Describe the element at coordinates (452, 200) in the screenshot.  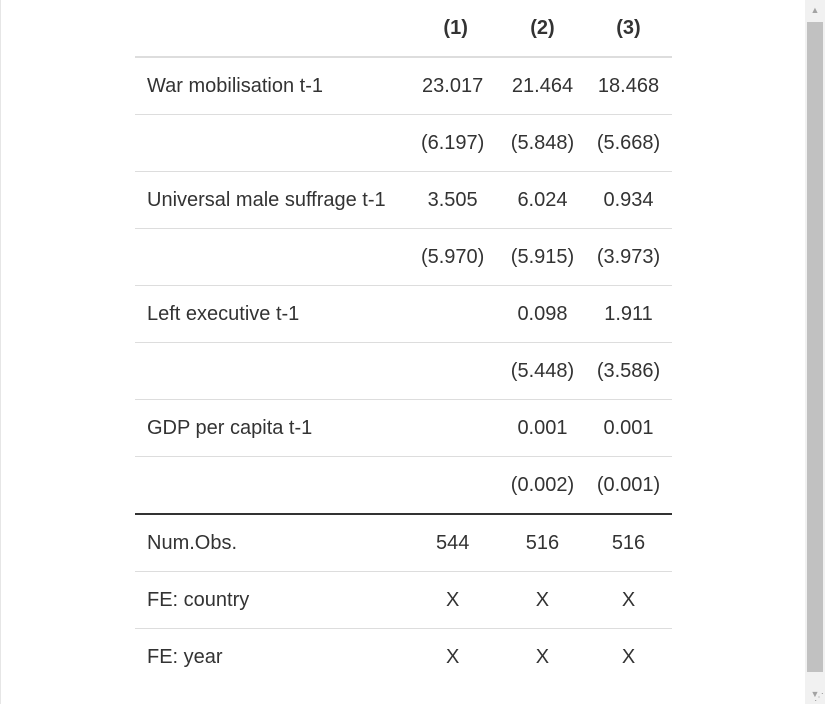
I see `cell-value: 3.505` at that location.